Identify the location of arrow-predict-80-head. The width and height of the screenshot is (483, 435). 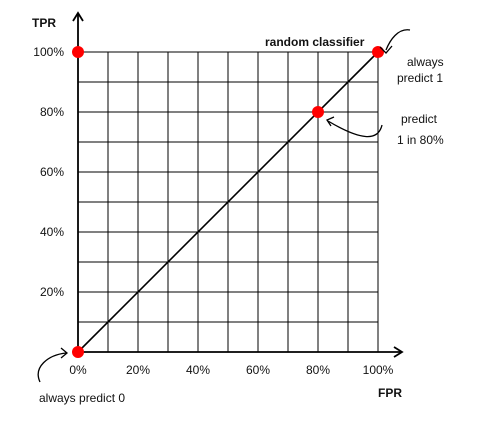
(330, 121).